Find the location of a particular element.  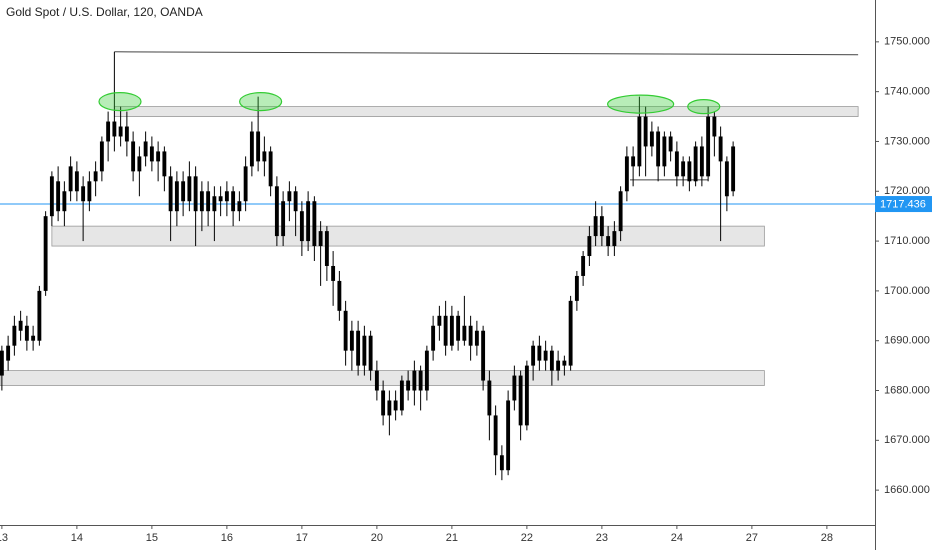

trend-line is located at coordinates (486, 53).